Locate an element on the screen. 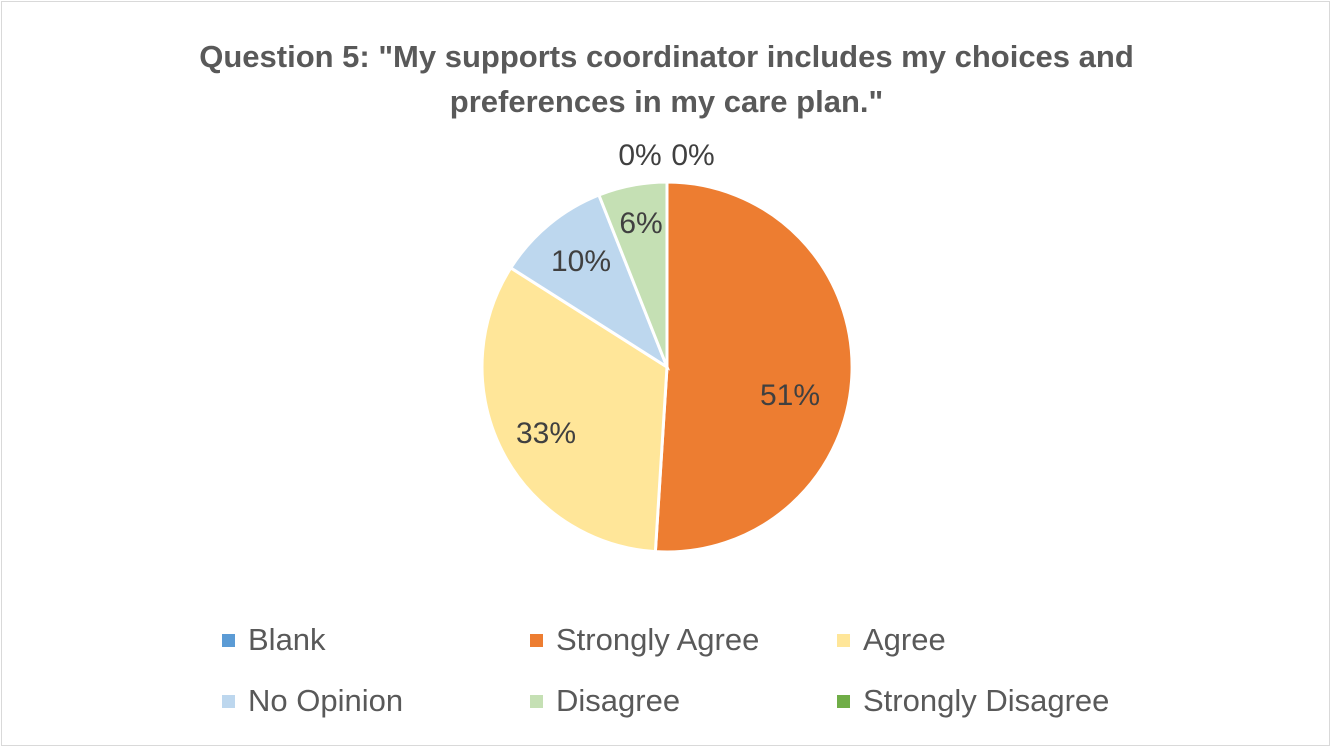 The image size is (1333, 746). legend-item-agree: Agree is located at coordinates (891, 640).